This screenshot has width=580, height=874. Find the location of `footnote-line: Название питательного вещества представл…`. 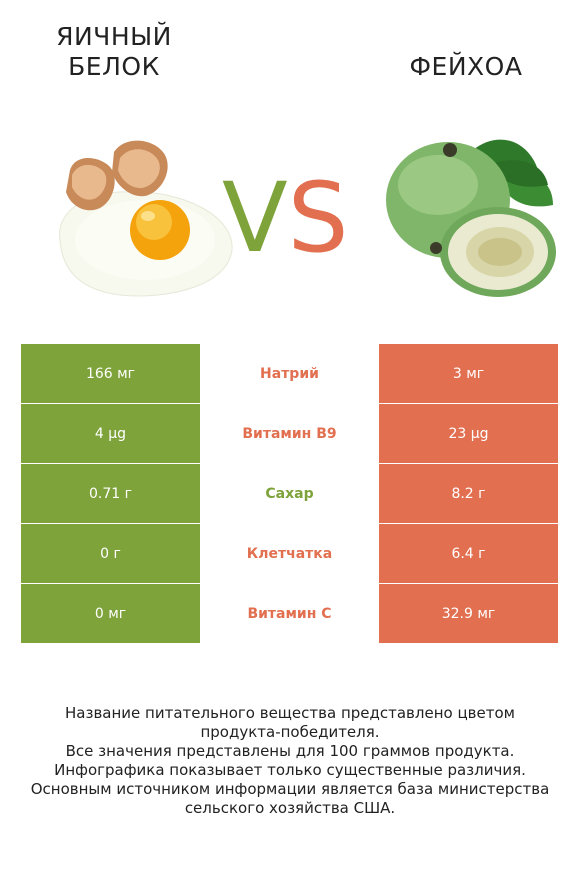

footnote-line: Название питательного вещества представл… is located at coordinates (290, 713).